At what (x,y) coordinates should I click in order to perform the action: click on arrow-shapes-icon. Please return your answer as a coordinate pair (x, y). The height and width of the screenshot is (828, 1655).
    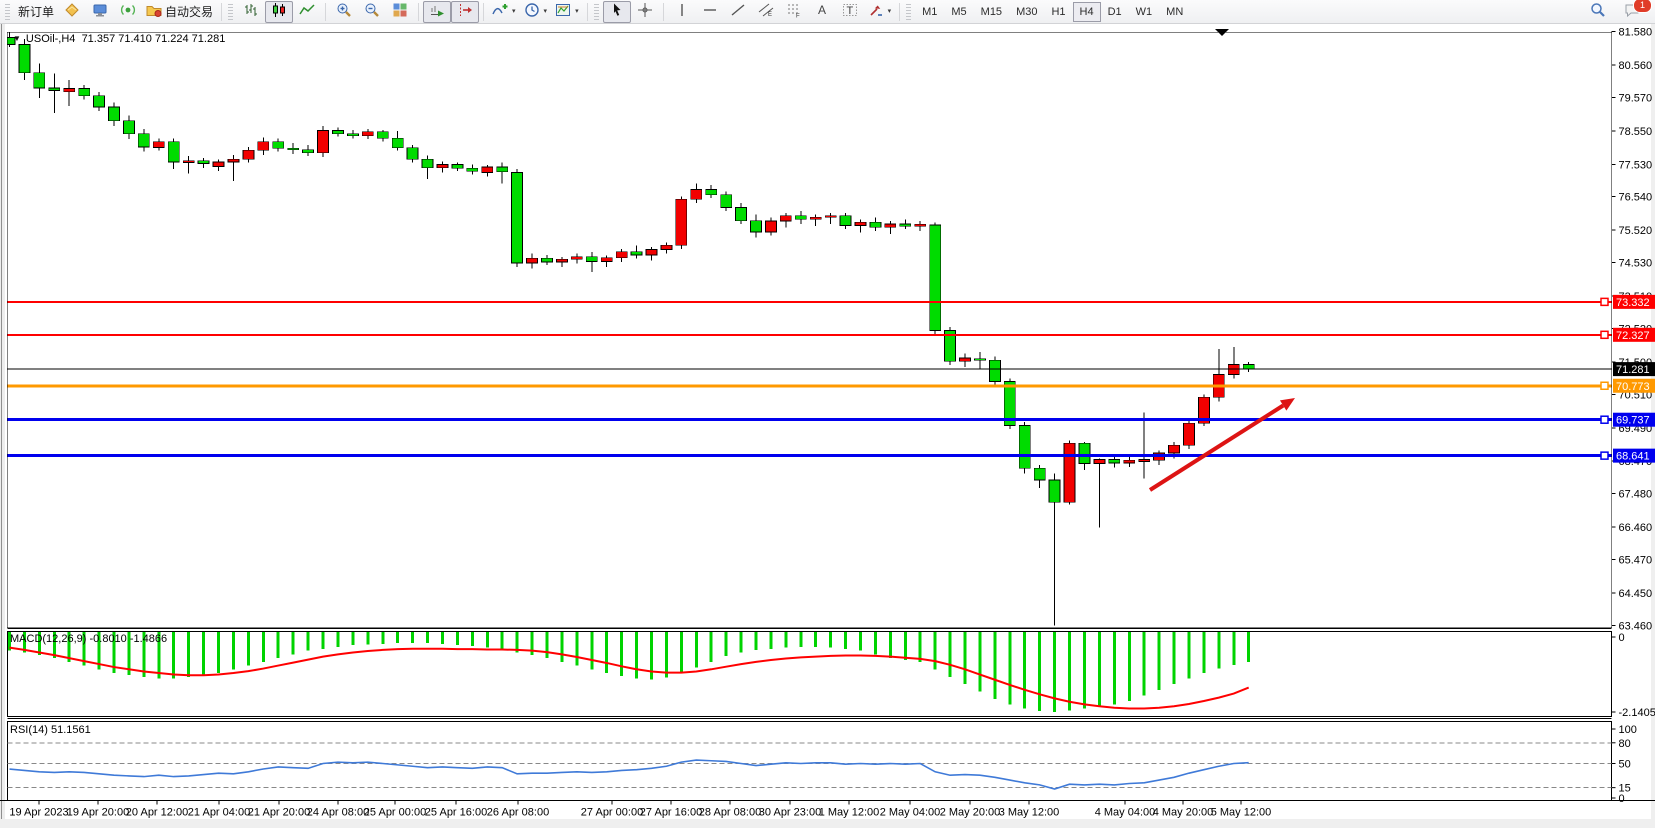
    Looking at the image, I should click on (876, 11).